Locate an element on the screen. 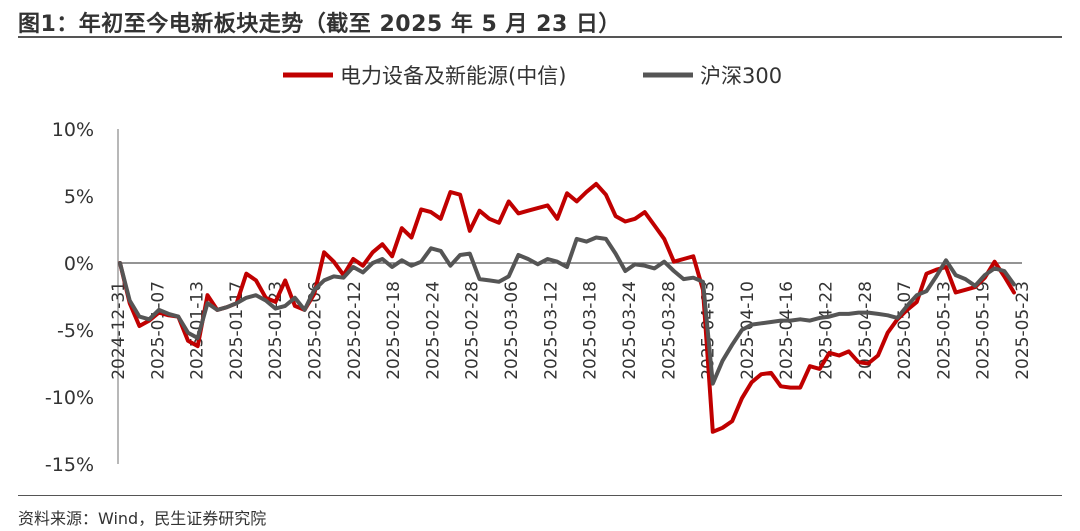 The image size is (1080, 531). x-tick-label: 2025-03-06 is located at coordinates (512, 330).